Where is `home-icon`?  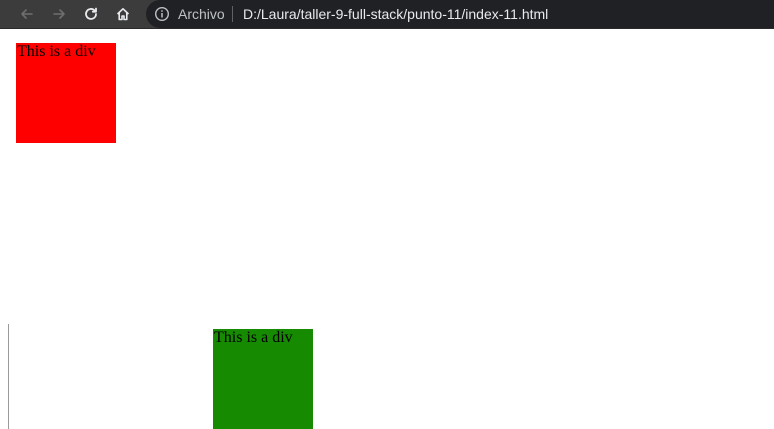
home-icon is located at coordinates (123, 14).